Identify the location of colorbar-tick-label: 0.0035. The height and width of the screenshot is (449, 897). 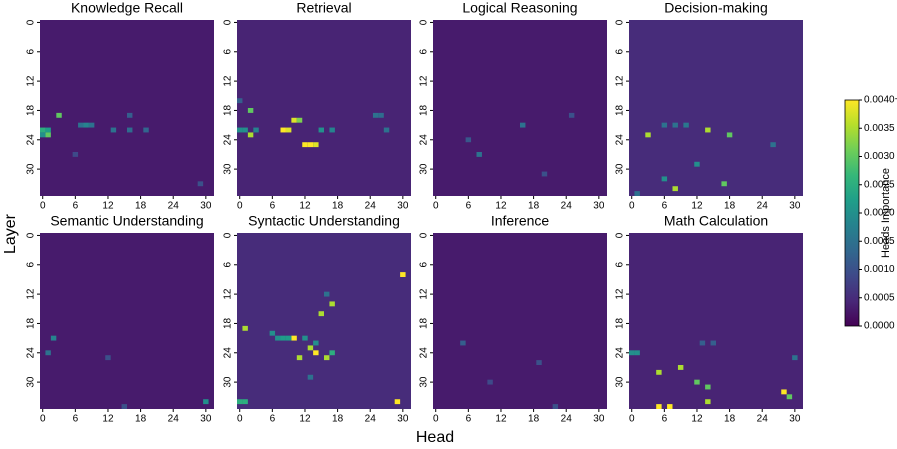
(879, 128).